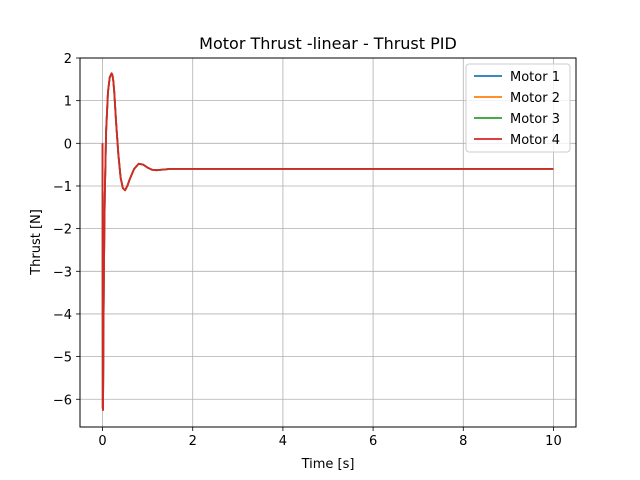 Image resolution: width=640 pixels, height=480 pixels. I want to click on legend-label: Motor 1, so click(535, 77).